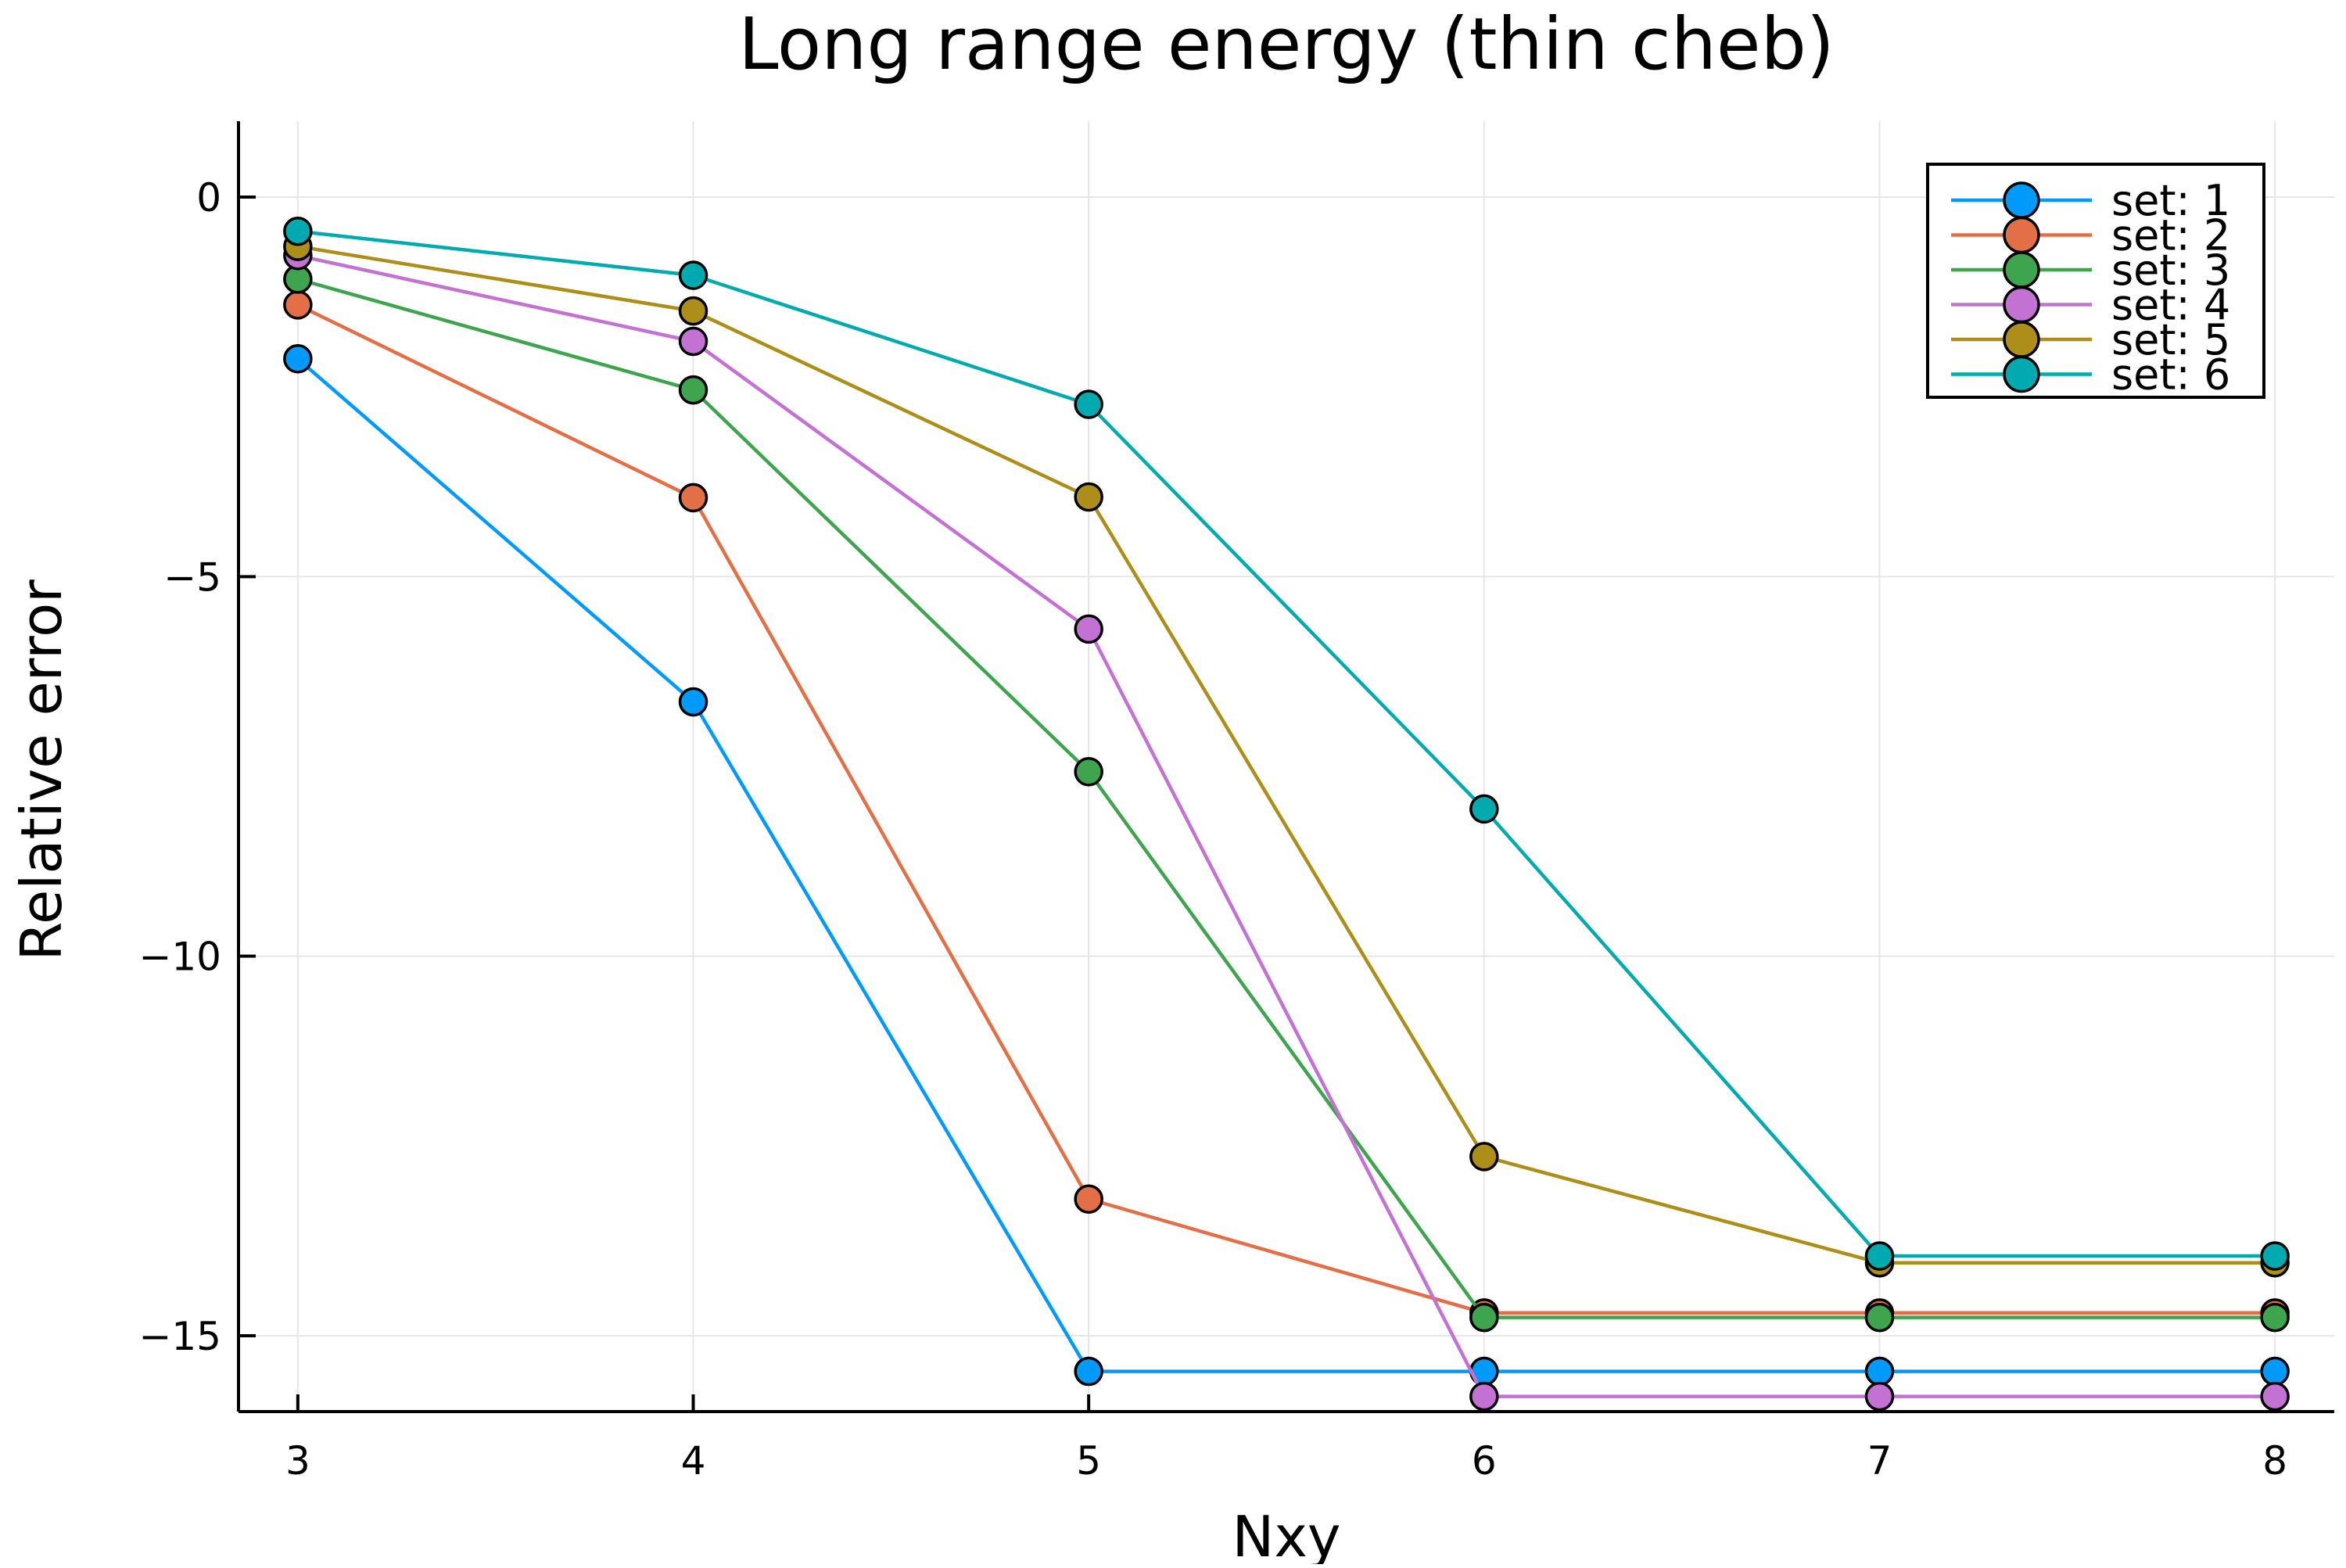 The width and height of the screenshot is (2346, 1568). I want to click on x-tick-label: 8, so click(2275, 1461).